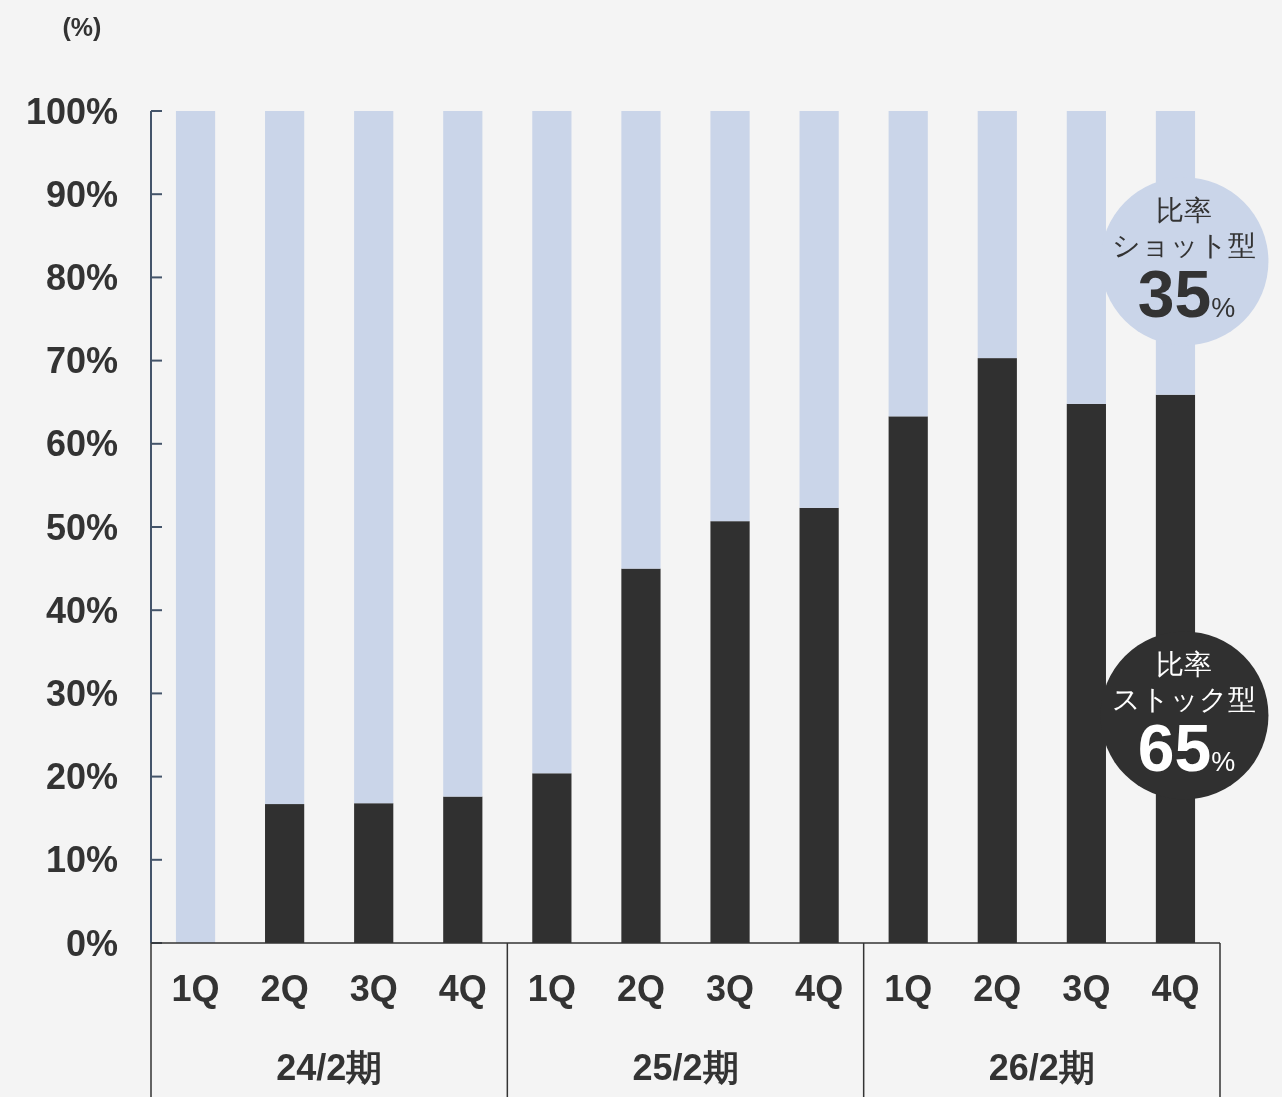 The image size is (1282, 1097). I want to click on ytick-label: 60%, so click(81, 444).